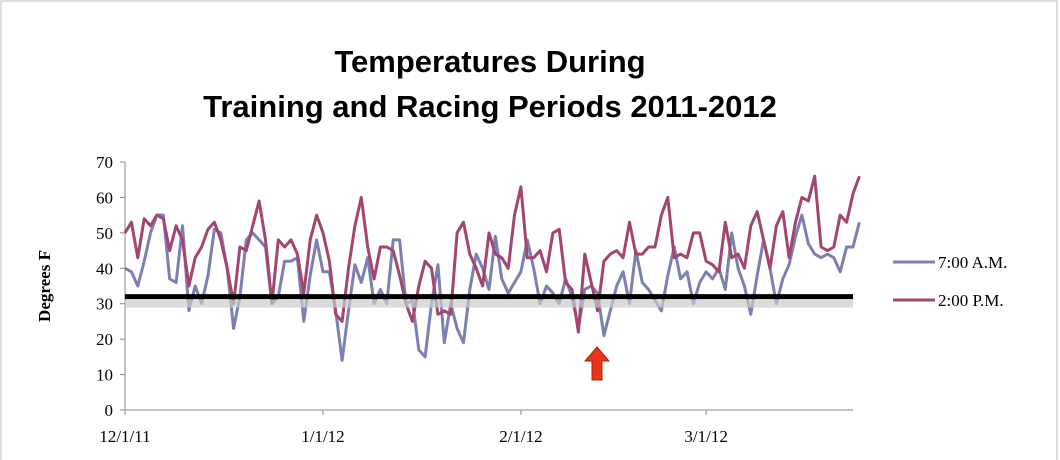  Describe the element at coordinates (104, 162) in the screenshot. I see `y-tick-label: 70` at that location.